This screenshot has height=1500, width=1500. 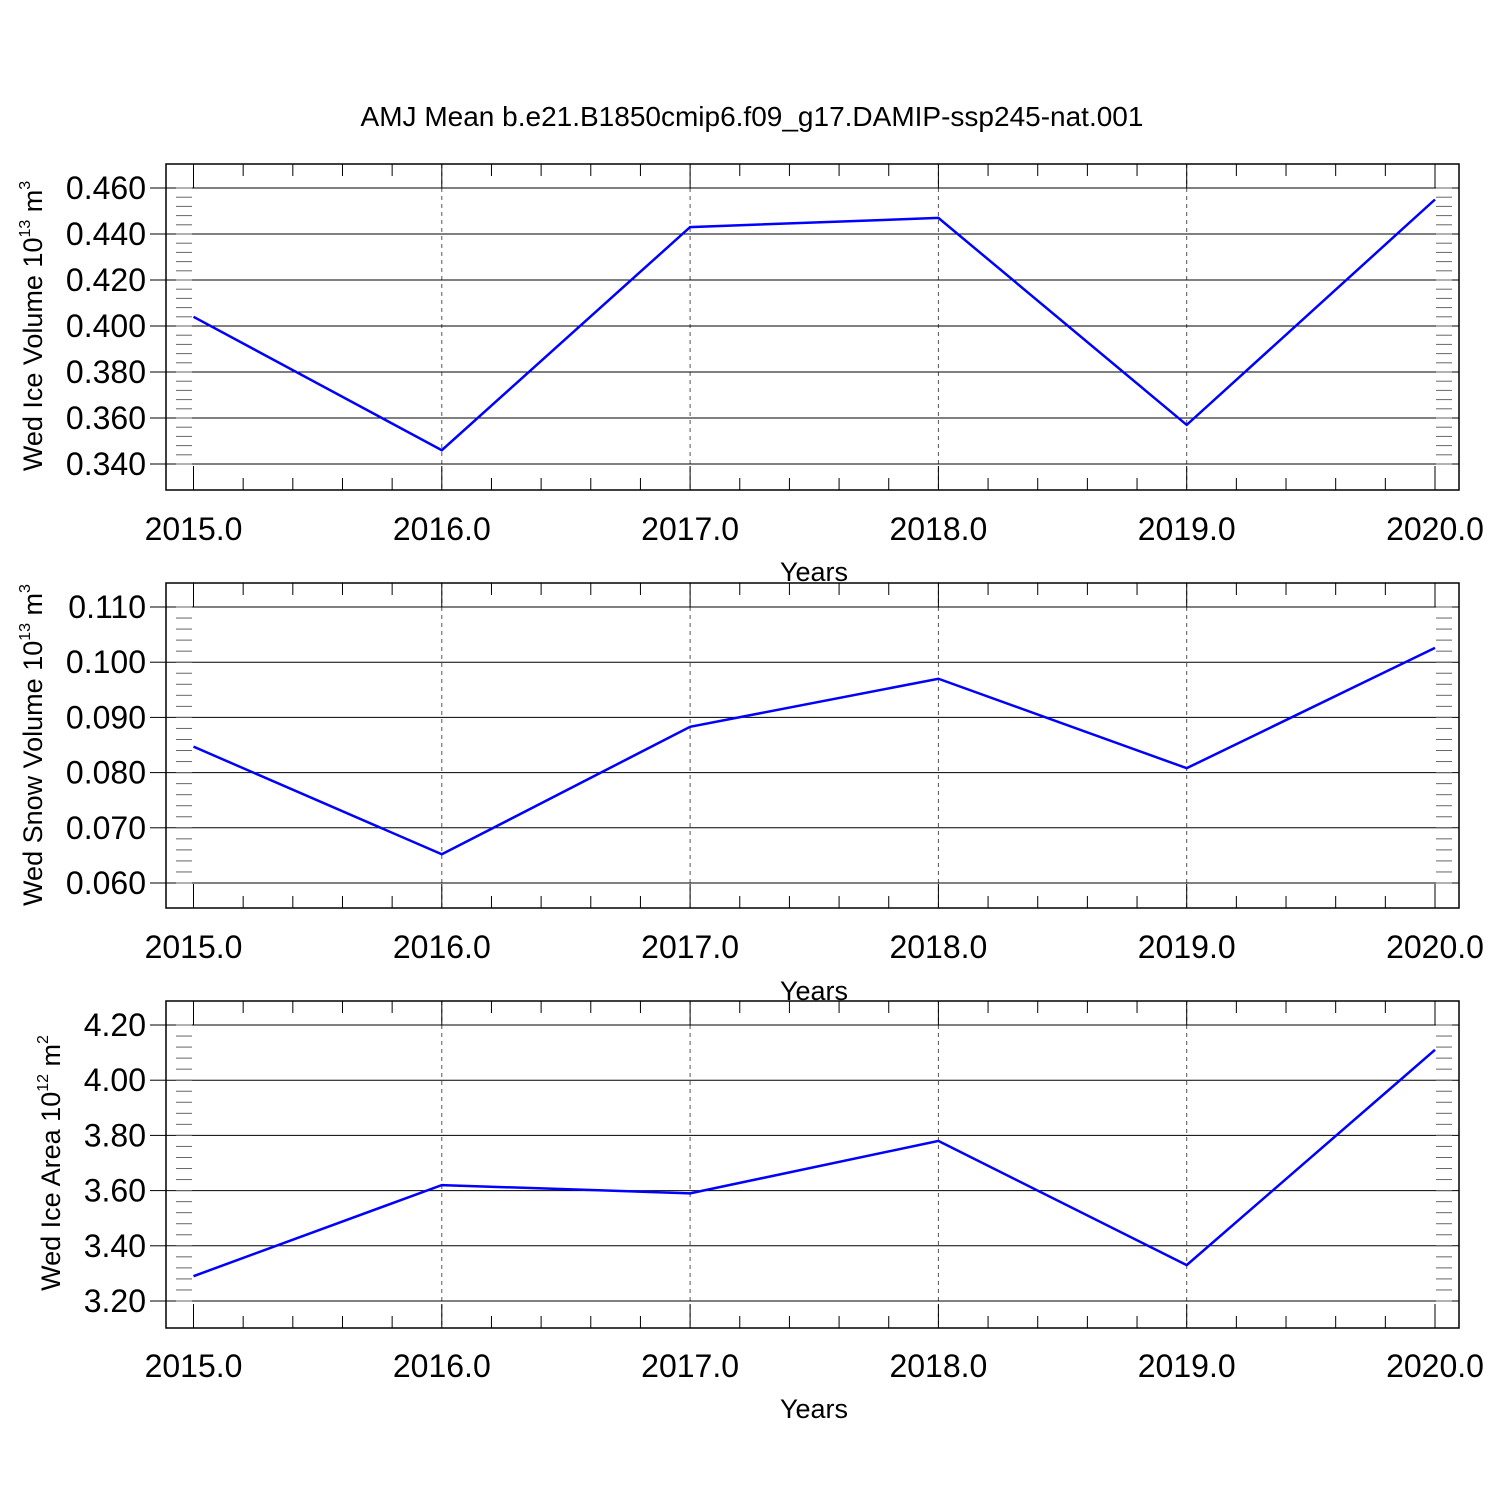 What do you see at coordinates (106, 717) in the screenshot?
I see `y-tick-label: 0.090` at bounding box center [106, 717].